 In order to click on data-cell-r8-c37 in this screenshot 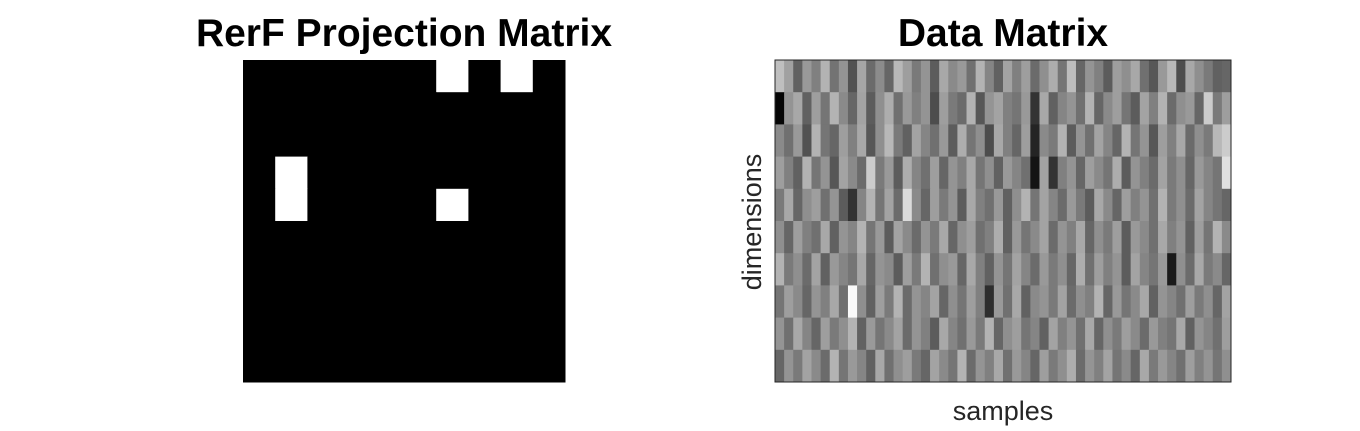, I will do `click(1117, 334)`.